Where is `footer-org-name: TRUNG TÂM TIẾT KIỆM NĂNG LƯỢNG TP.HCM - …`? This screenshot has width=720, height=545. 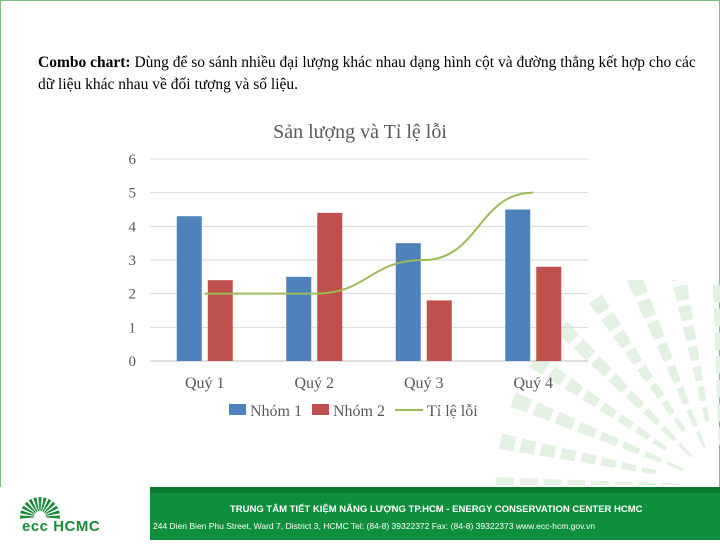
footer-org-name: TRUNG TÂM TIẾT KIỆM NĂNG LƯỢNG TP.HCM - … is located at coordinates (436, 509).